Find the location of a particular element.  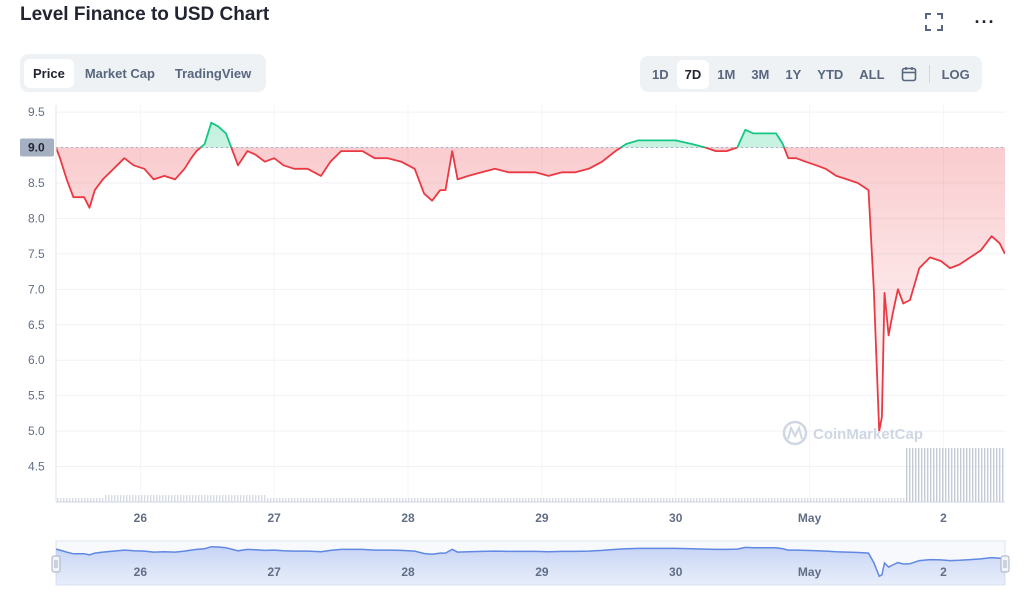

range-1y-button: 1Y is located at coordinates (793, 74).